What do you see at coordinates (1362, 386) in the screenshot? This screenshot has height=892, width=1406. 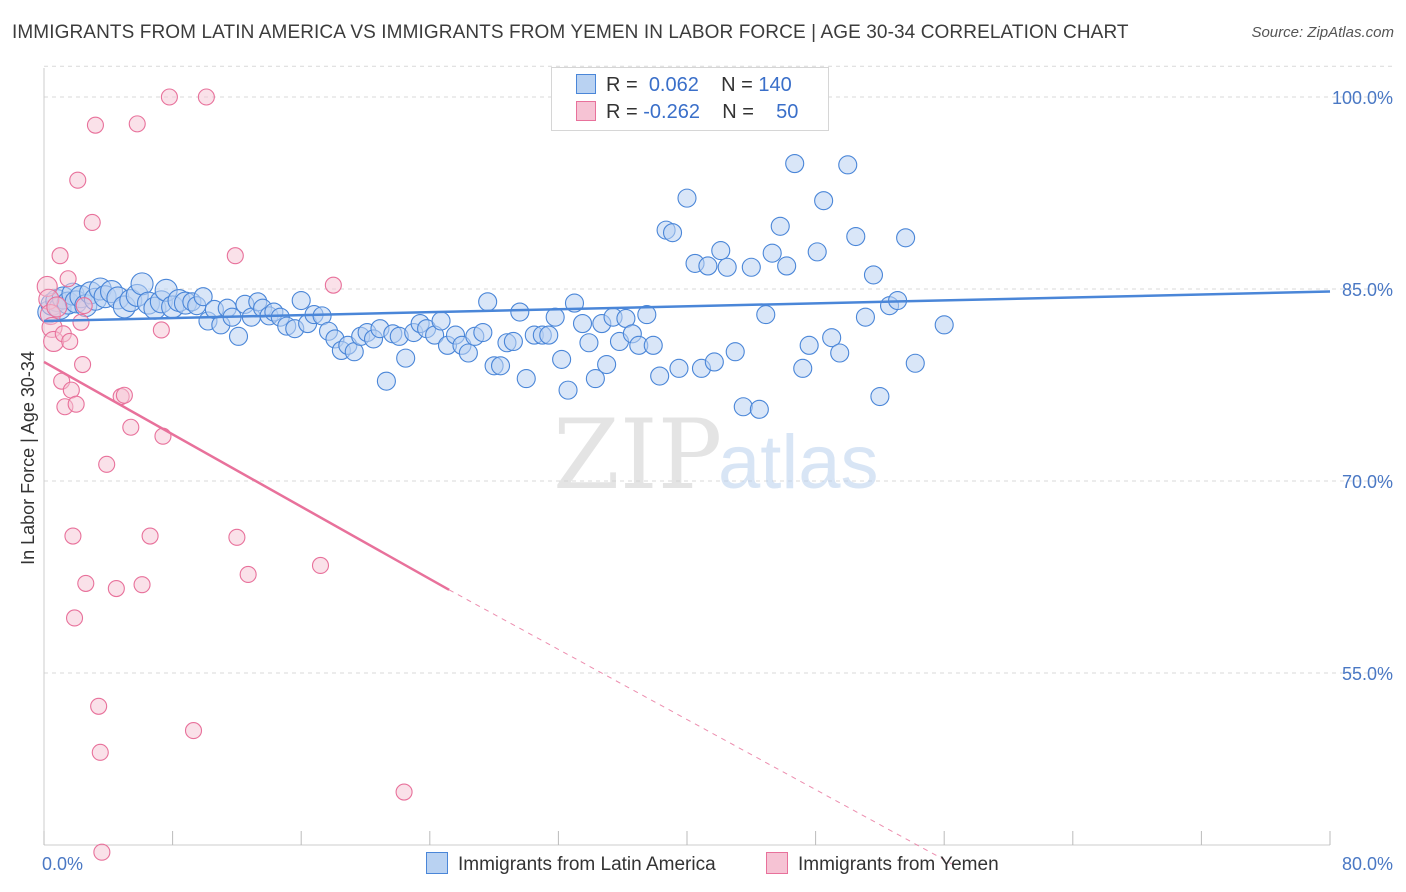 I see `y-tick-labels: 100.0% 85.0% 70.0% 55.0%` at bounding box center [1362, 386].